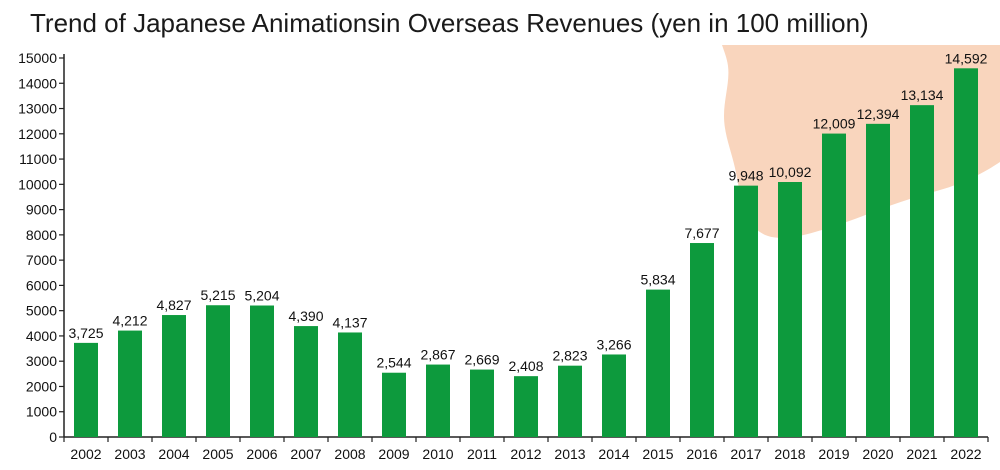 The height and width of the screenshot is (470, 1000). I want to click on x-tick-label: 2008, so click(349, 454).